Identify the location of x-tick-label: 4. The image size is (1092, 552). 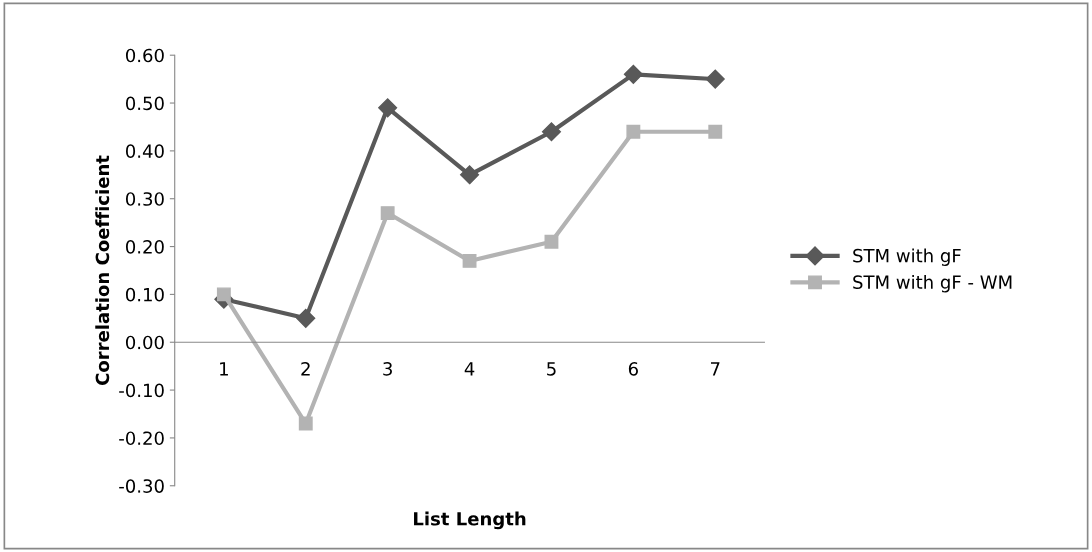
(469, 369).